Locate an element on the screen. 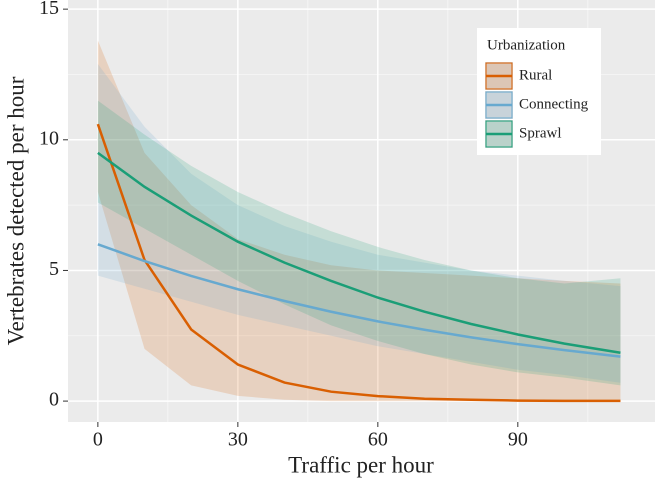  y-axis-title: Vertebrates detected per hour is located at coordinates (15, 210).